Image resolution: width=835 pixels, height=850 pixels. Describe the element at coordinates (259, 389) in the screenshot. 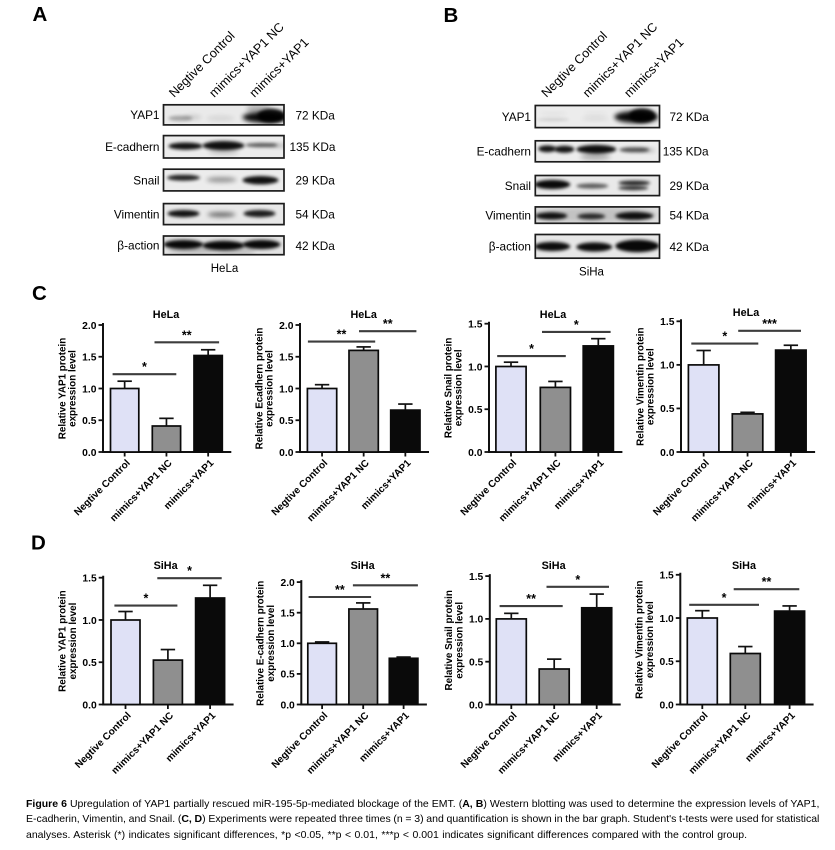

I see `svg-text: Relative Ecadhern protein` at that location.